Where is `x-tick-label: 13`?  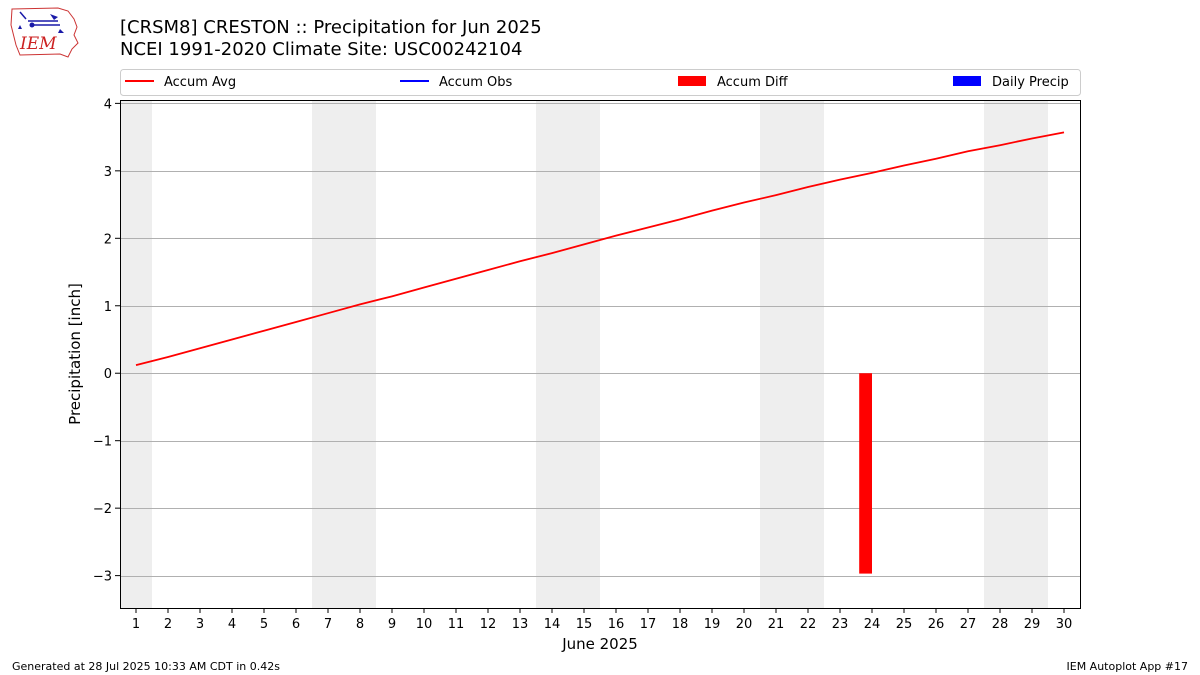
x-tick-label: 13 is located at coordinates (520, 624).